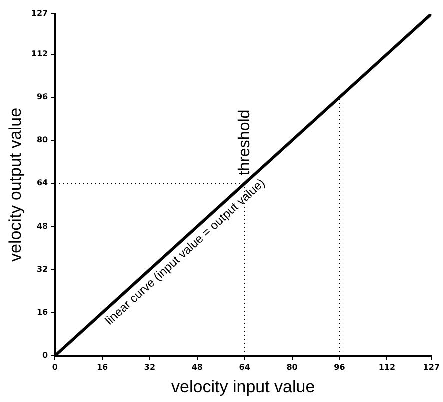 The width and height of the screenshot is (443, 402). Describe the element at coordinates (150, 367) in the screenshot. I see `x-tick-label: 32` at that location.